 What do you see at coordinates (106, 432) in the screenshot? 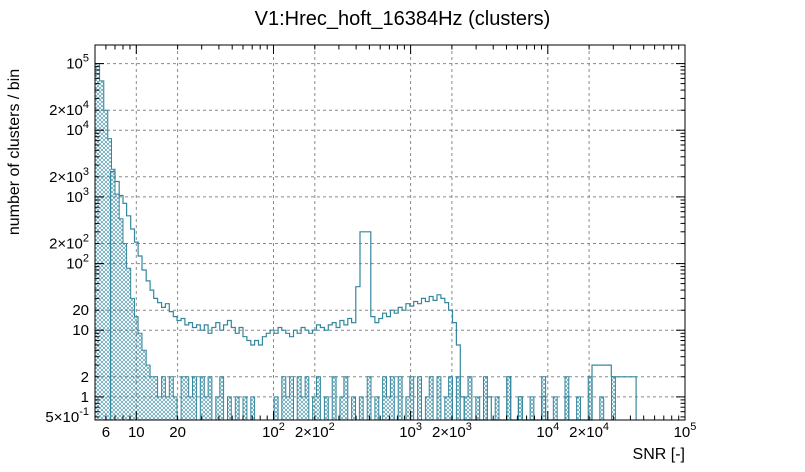
I see `svg-text: 6` at bounding box center [106, 432].